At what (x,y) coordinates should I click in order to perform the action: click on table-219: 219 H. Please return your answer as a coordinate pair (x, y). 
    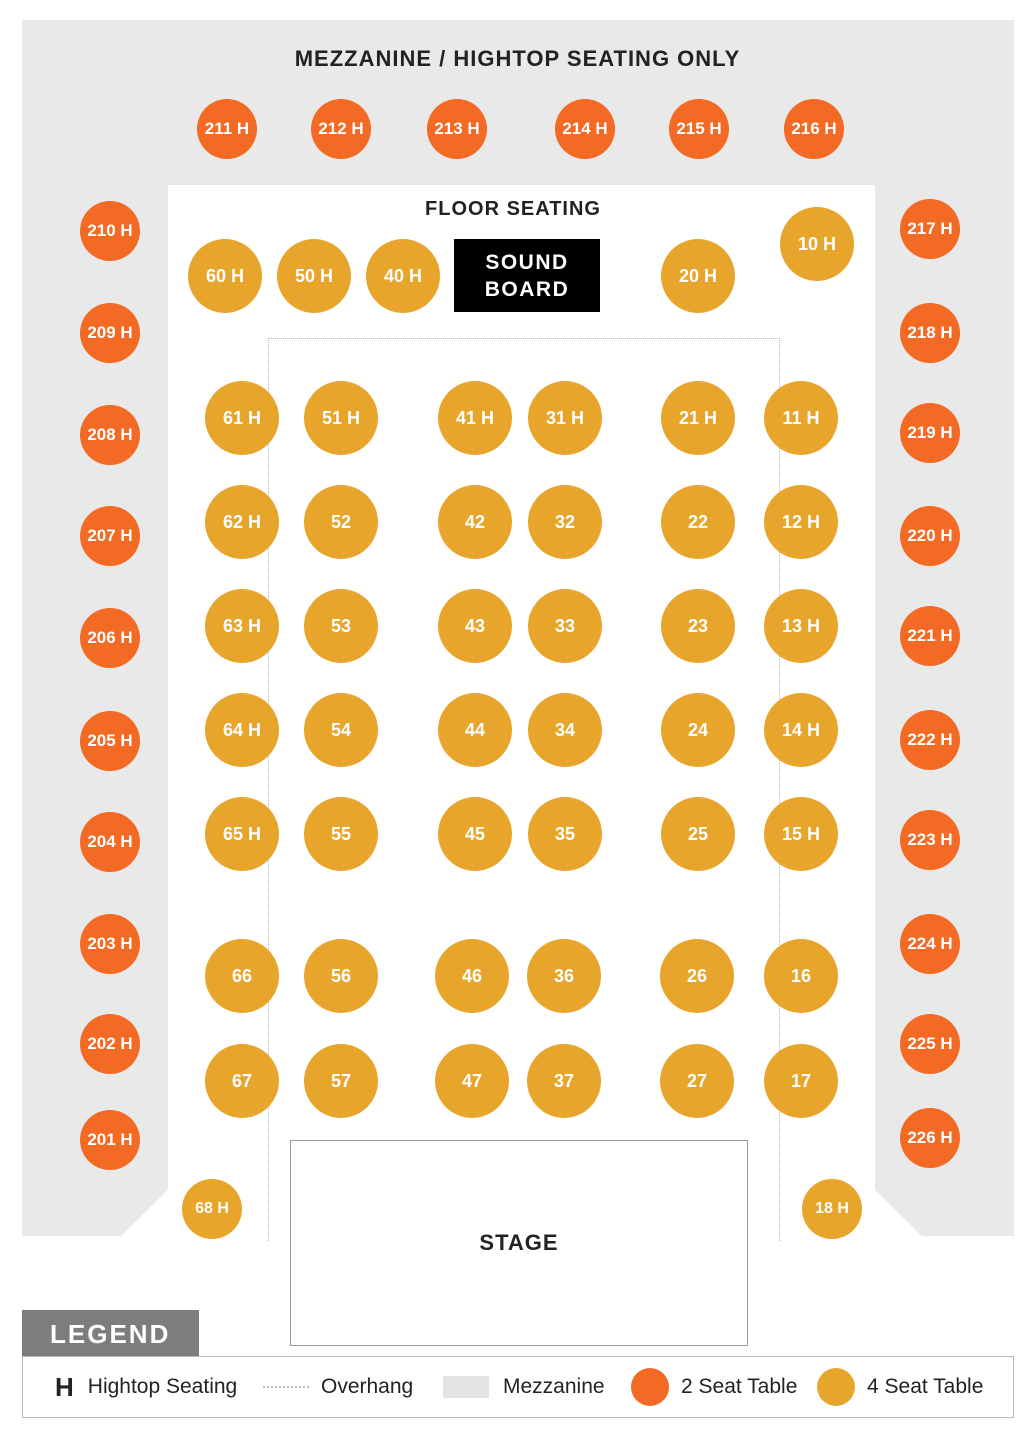
    Looking at the image, I should click on (930, 433).